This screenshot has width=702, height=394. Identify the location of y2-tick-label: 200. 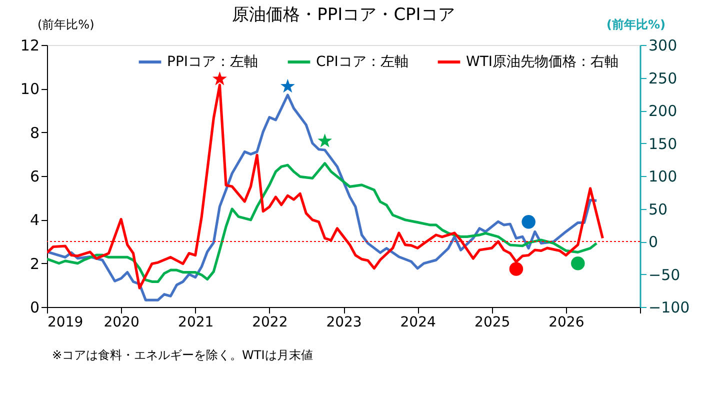
(663, 111).